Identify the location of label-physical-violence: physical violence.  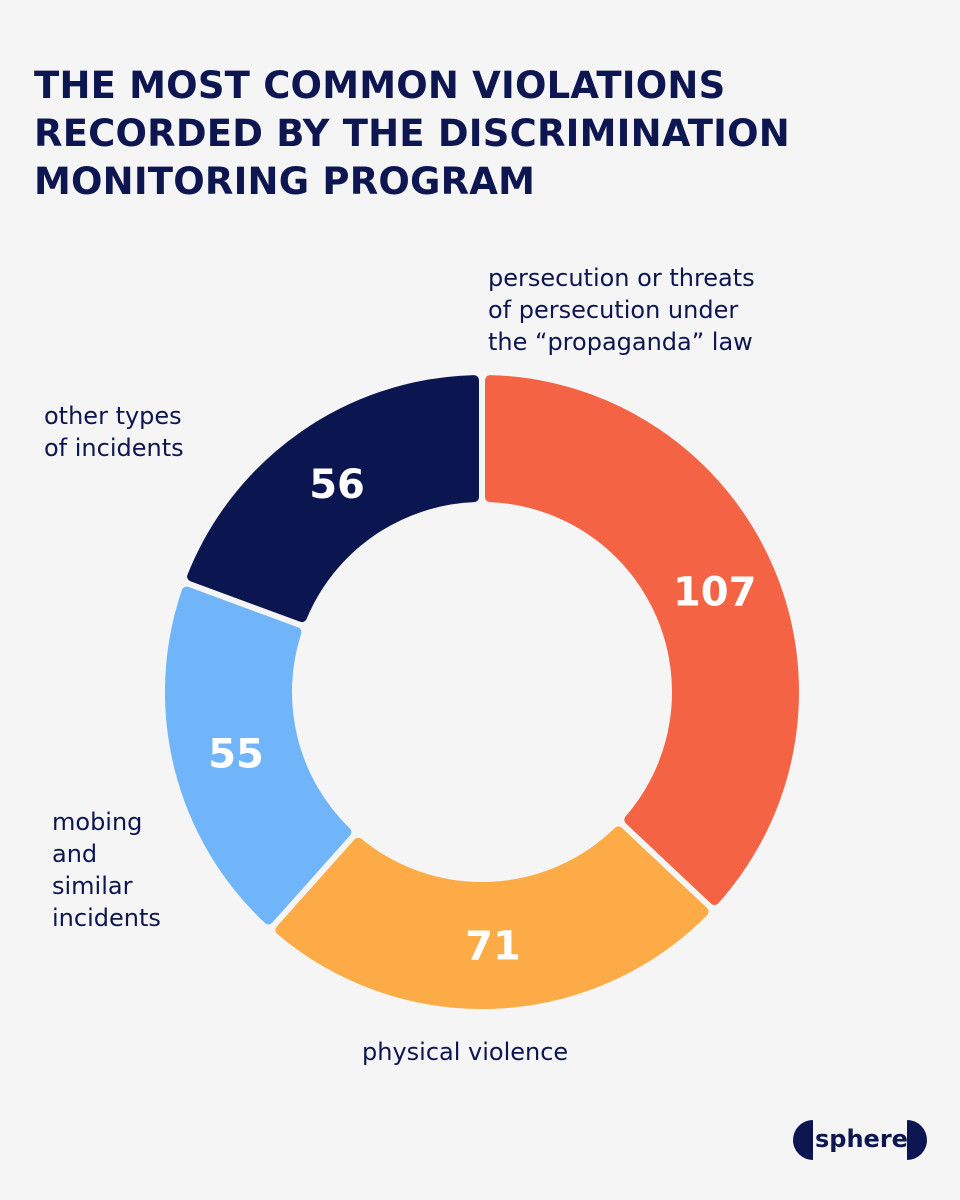
(465, 1052).